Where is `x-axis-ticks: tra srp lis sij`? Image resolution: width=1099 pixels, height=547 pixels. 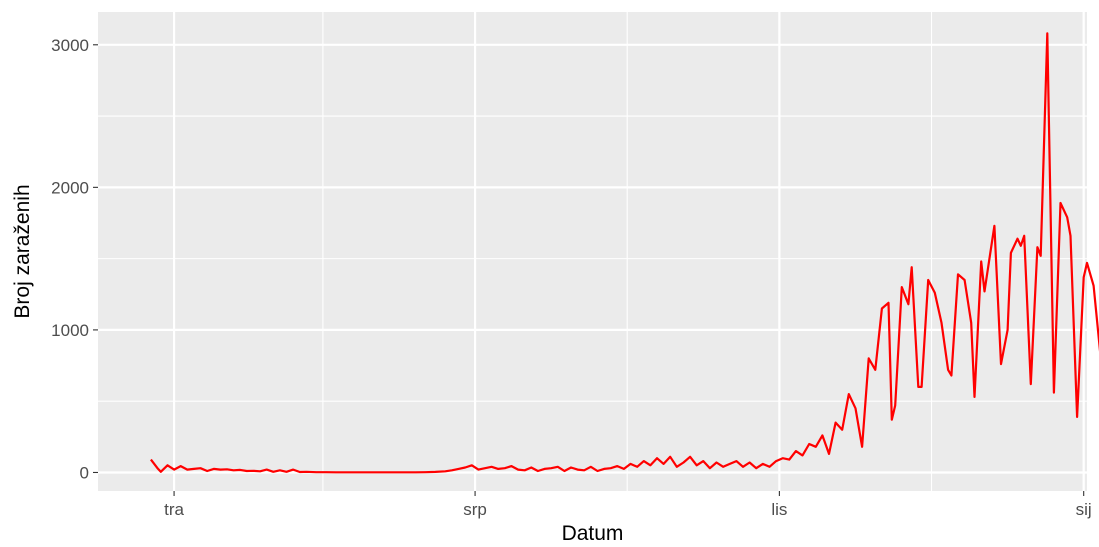
x-axis-ticks: tra srp lis sij is located at coordinates (628, 505).